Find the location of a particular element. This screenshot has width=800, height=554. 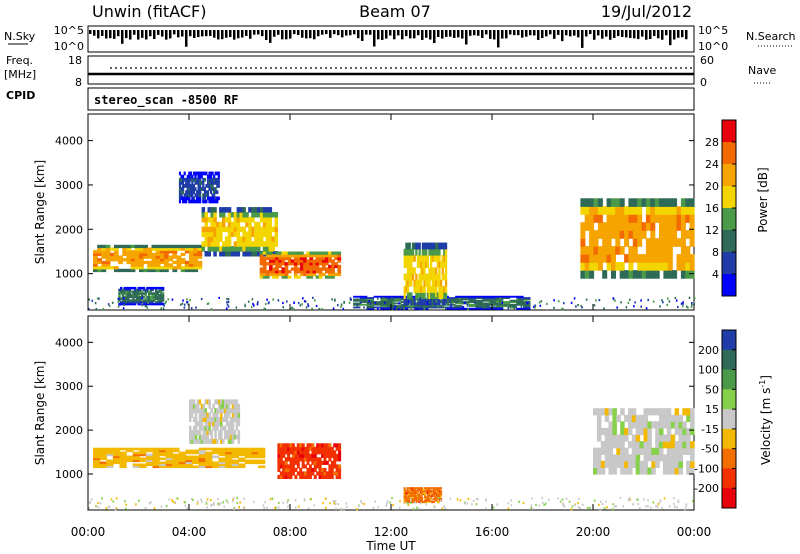

freq-unit-label: [MHz] is located at coordinates (20, 74).